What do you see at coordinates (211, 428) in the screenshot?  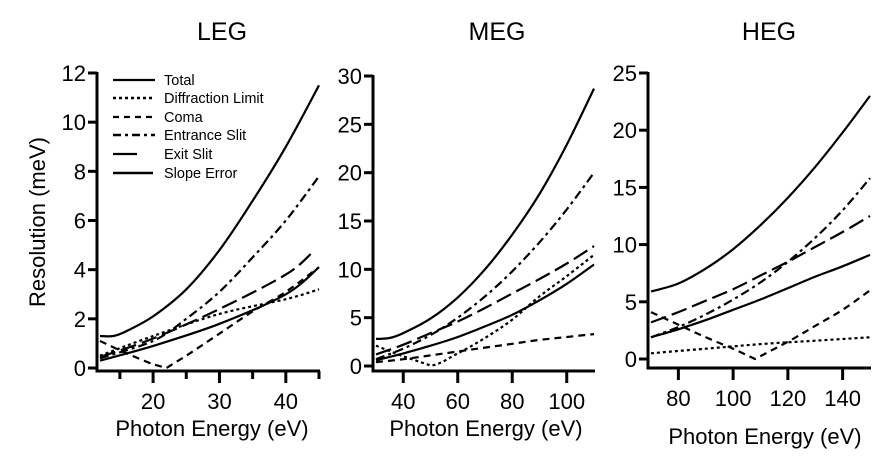 I see `x-axis-label-leg: Photon Energy (eV)` at bounding box center [211, 428].